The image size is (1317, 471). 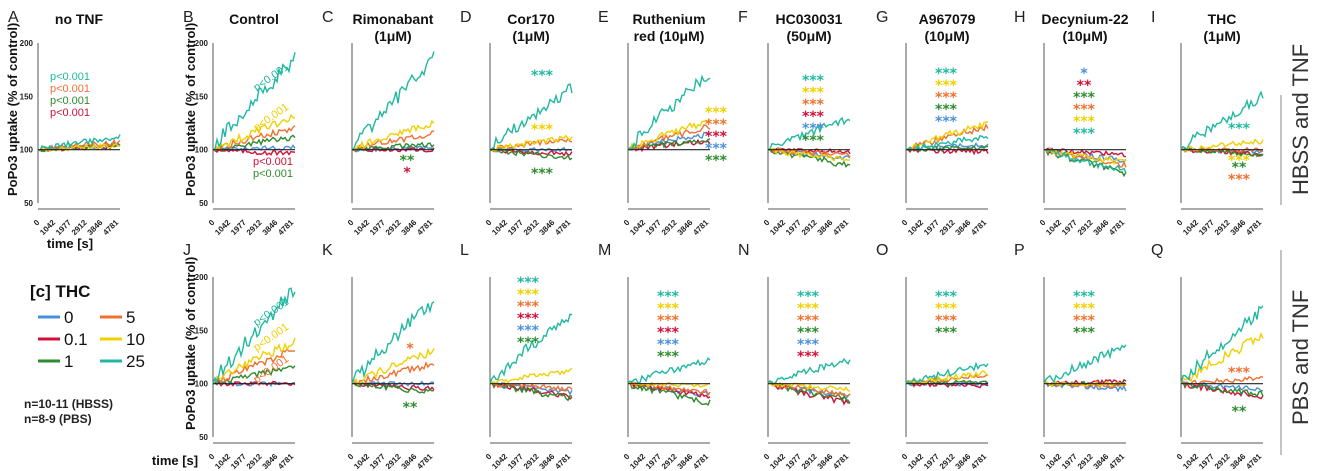 I want to click on panel-title: Rimonabant, so click(x=393, y=19).